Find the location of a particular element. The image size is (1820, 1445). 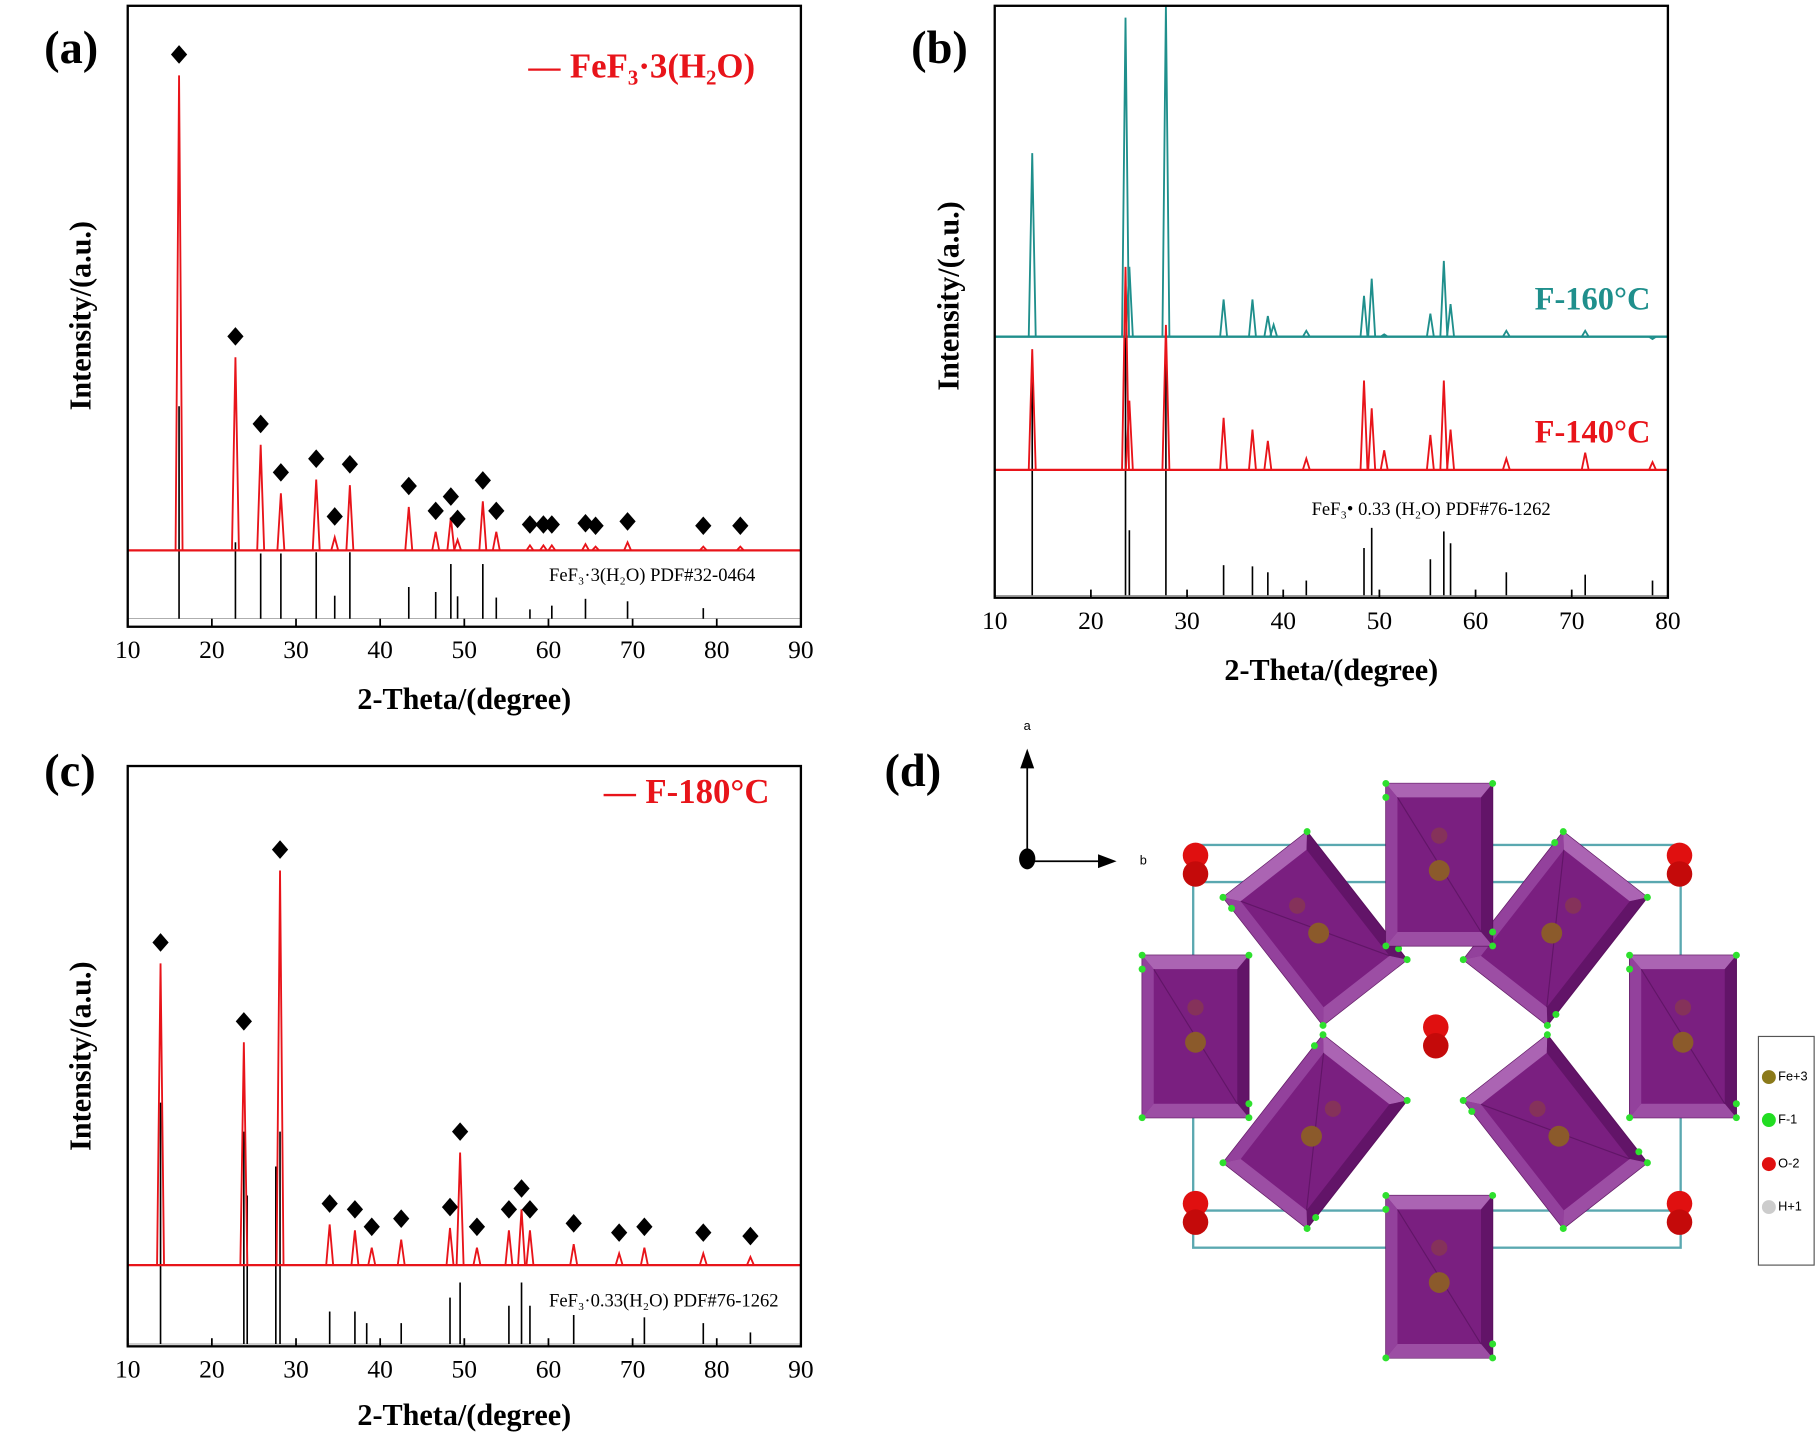

reference-label: FeF₃·3(H₂O) PDF#32-0464 is located at coordinates (652, 575).